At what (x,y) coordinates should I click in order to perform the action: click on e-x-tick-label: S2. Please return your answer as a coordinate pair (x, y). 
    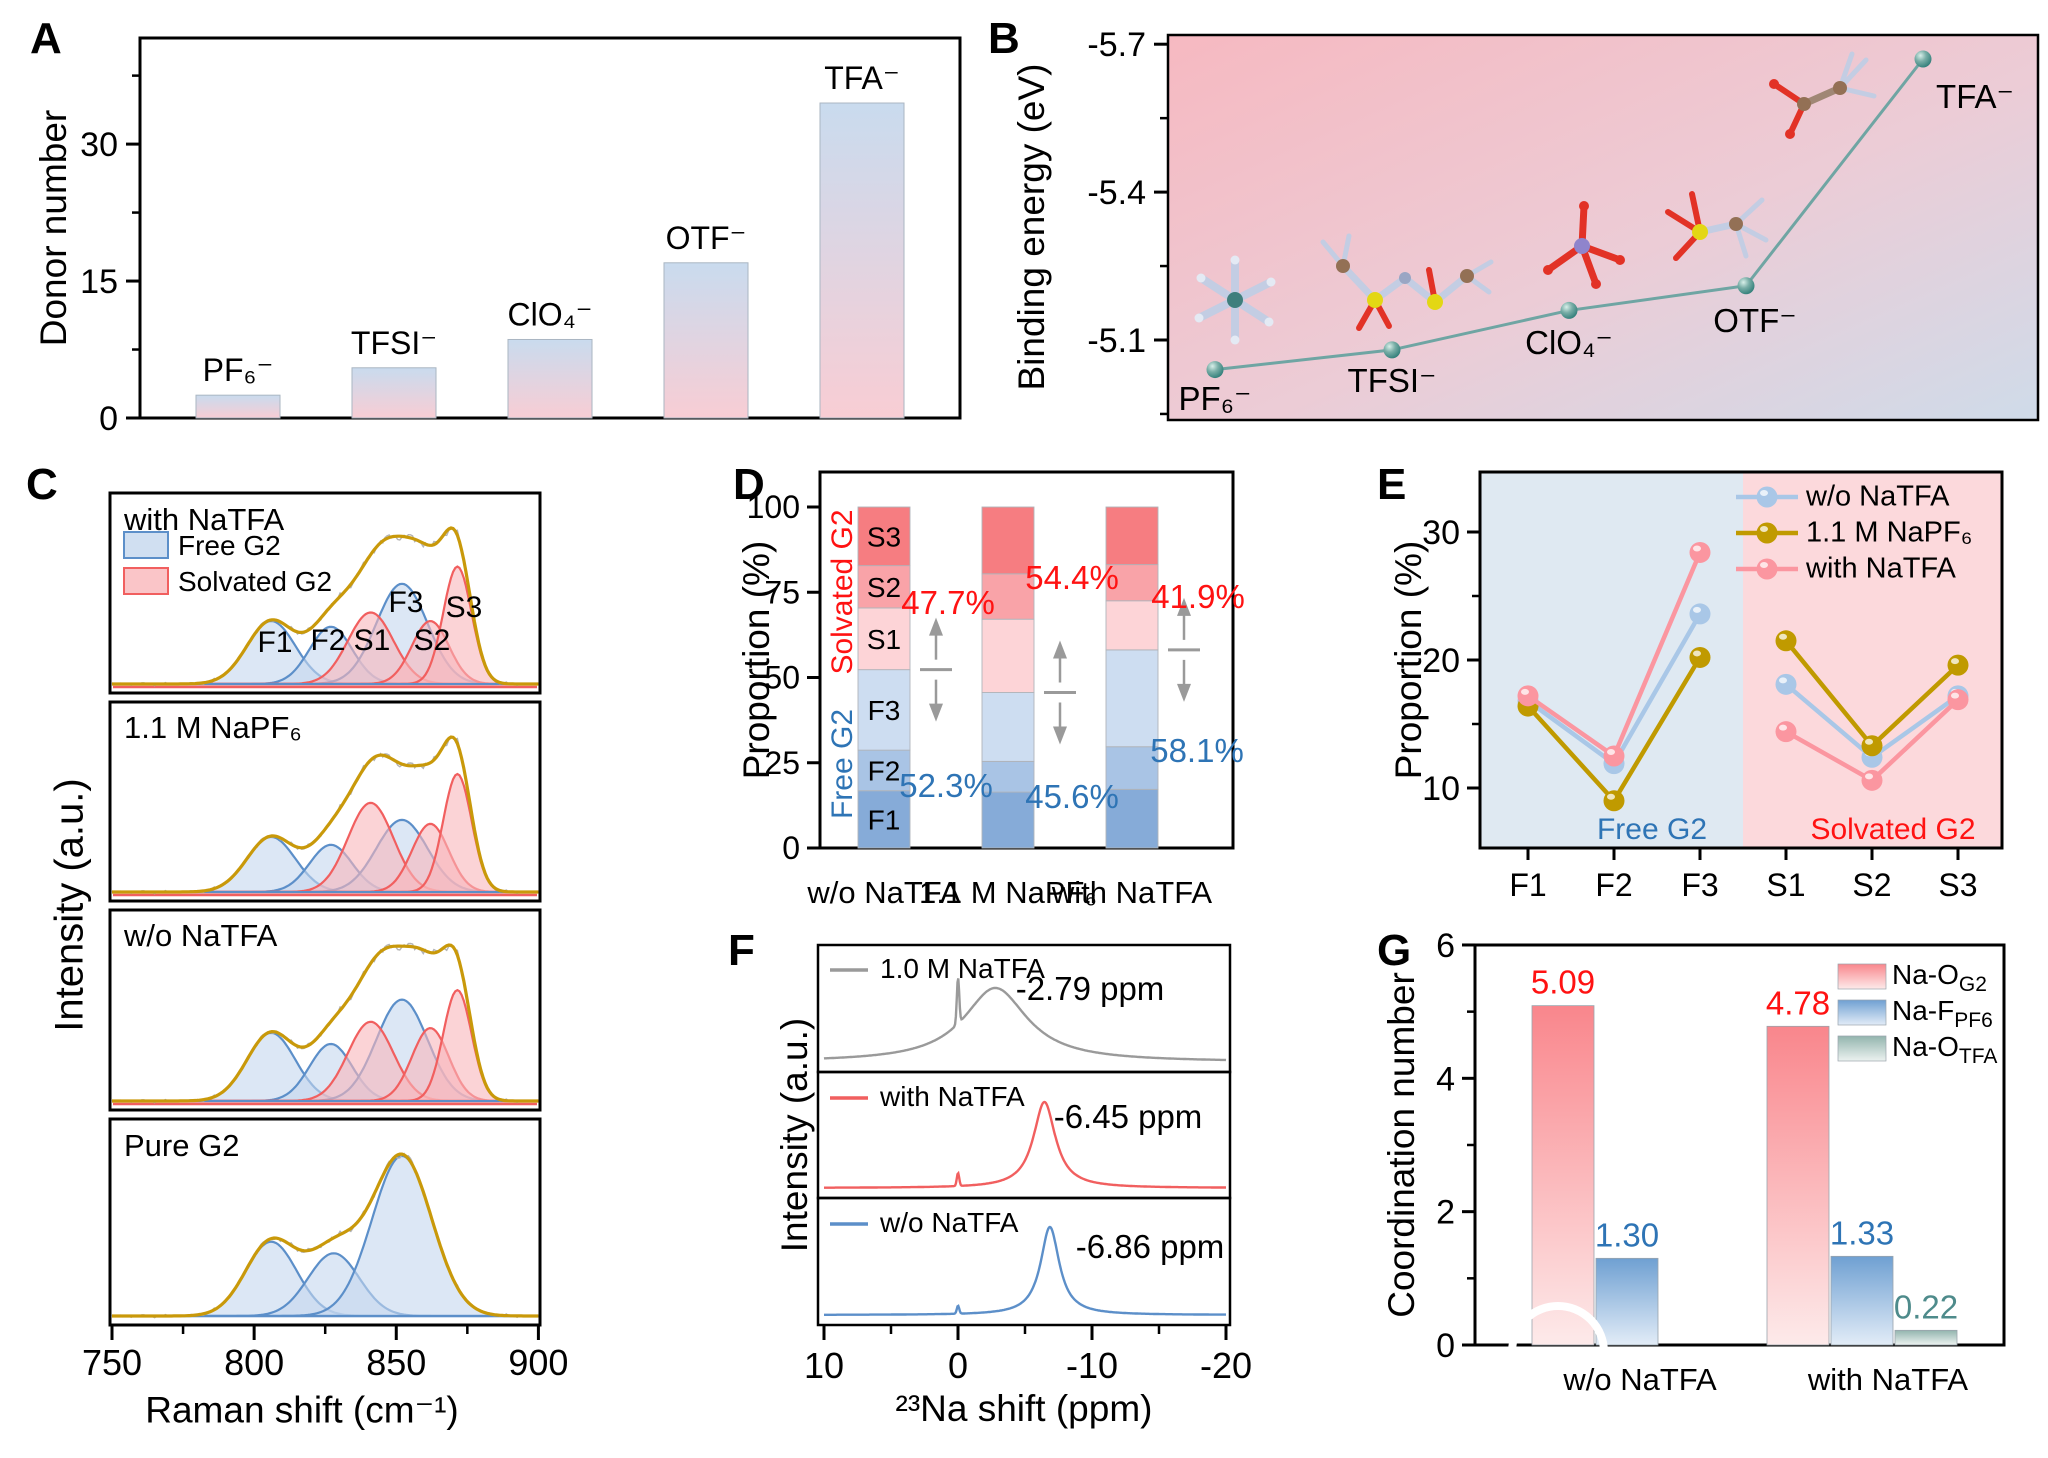
    Looking at the image, I should click on (1871, 885).